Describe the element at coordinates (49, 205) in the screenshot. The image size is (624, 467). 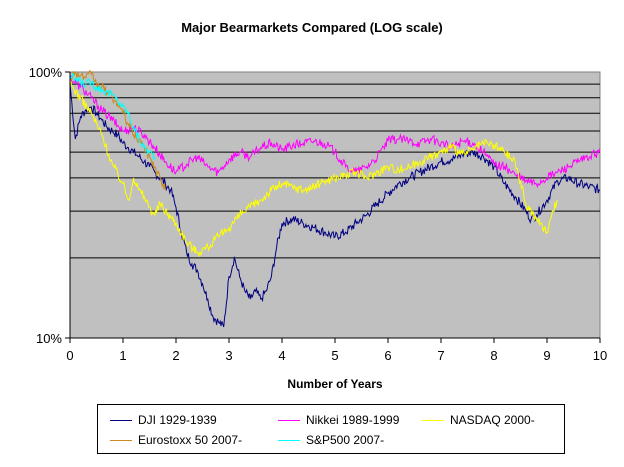
I see `y-axis-ticks: 10% 100%` at that location.